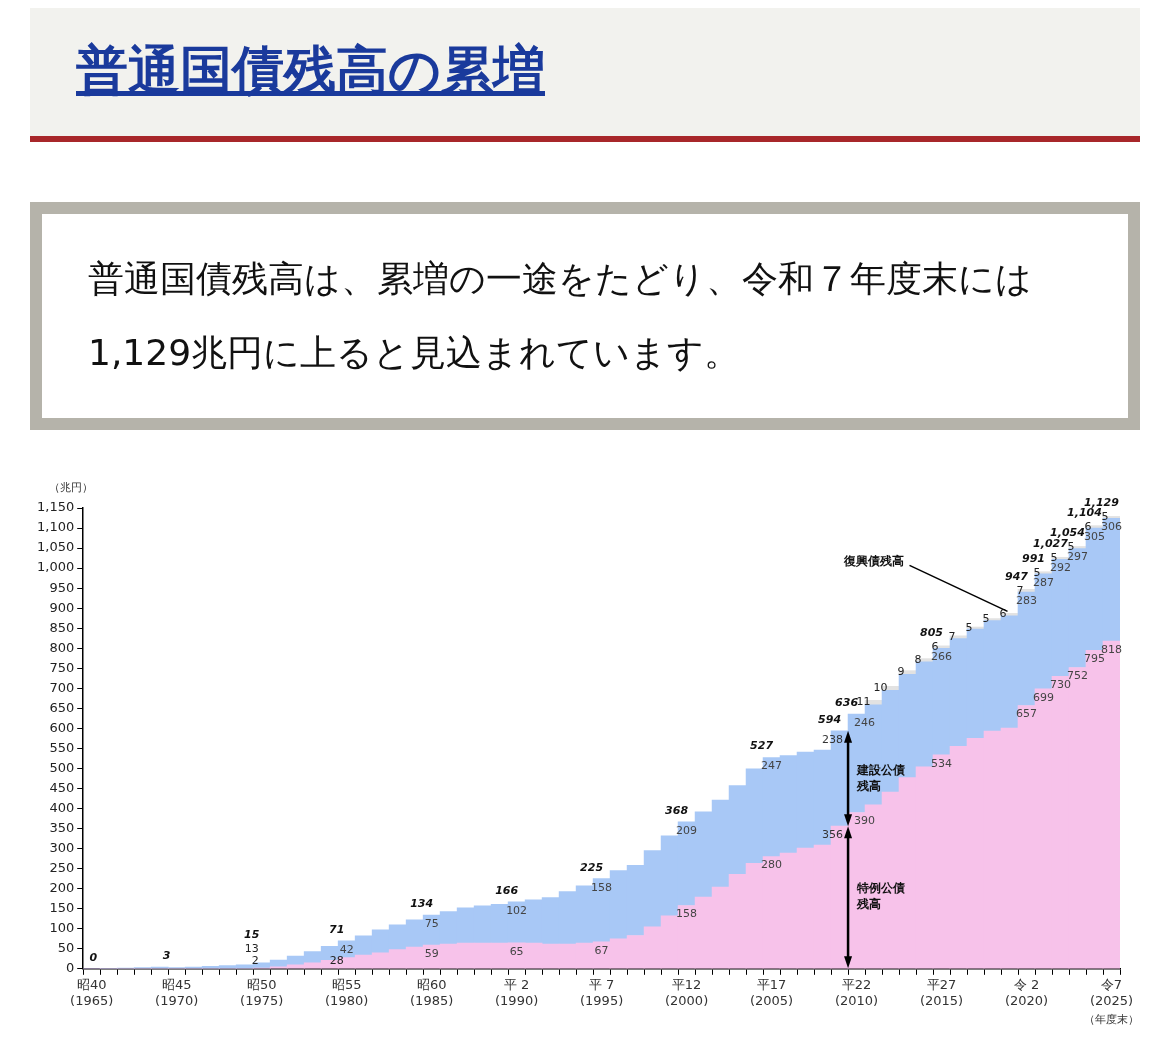 The width and height of the screenshot is (1170, 1049). I want to click on data-label: 65, so click(516, 951).